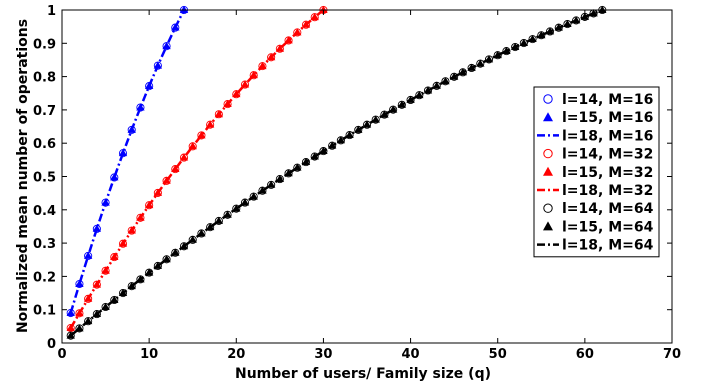 The width and height of the screenshot is (701, 387). Describe the element at coordinates (61, 354) in the screenshot. I see `x-tick-label: 0` at that location.